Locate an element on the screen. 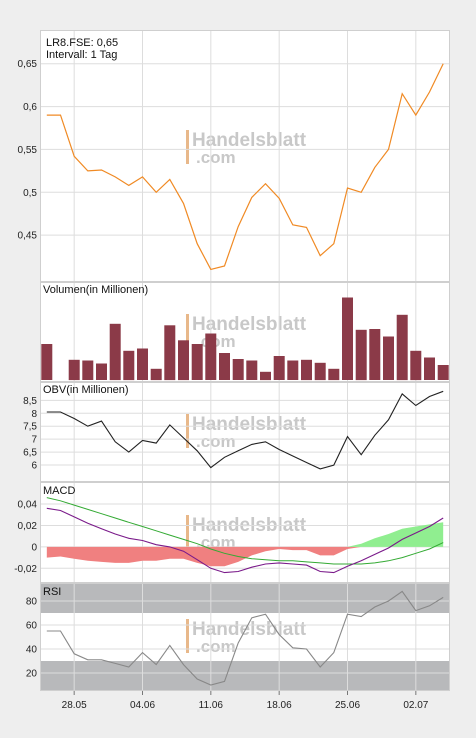  y-tick-label: 0,55 is located at coordinates (28, 150).